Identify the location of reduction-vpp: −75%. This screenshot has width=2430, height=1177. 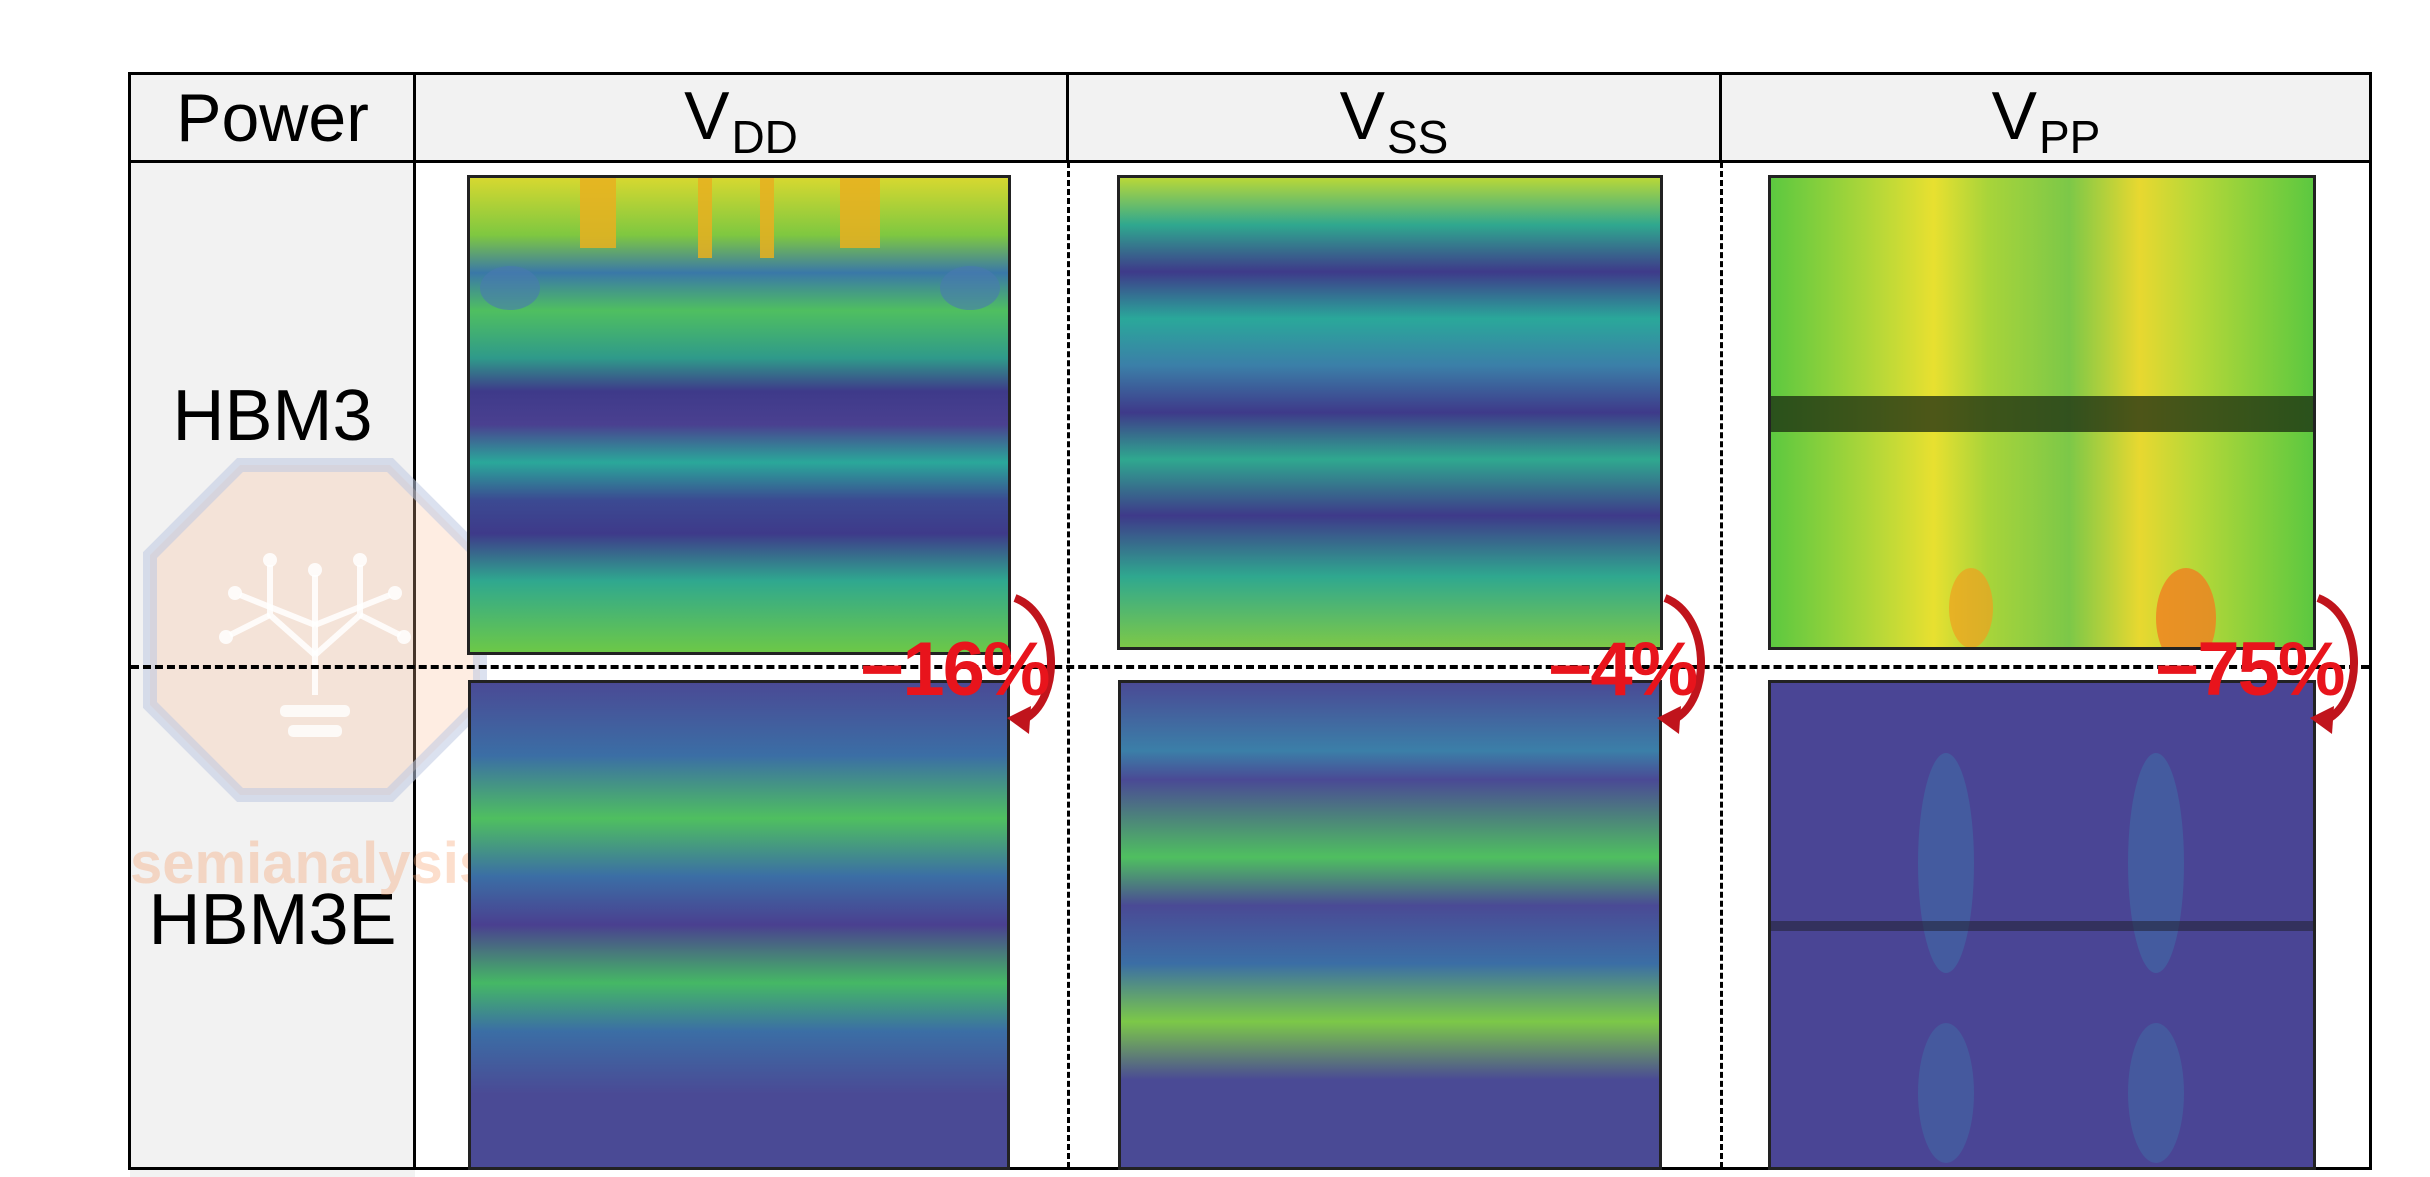
(2250, 669).